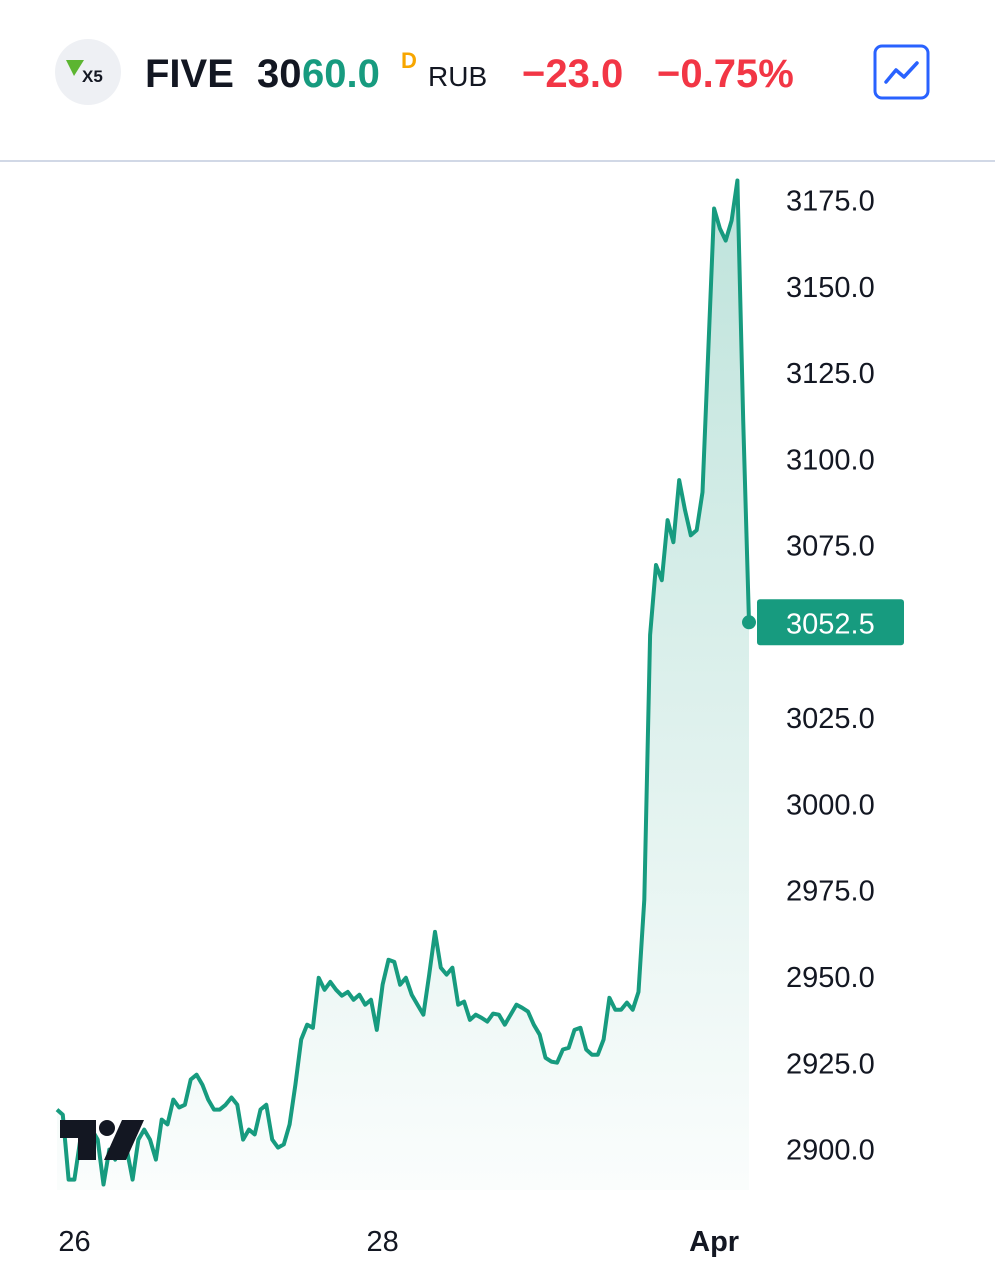 The height and width of the screenshot is (1280, 995). Describe the element at coordinates (830, 547) in the screenshot. I see `y-tick-label: 3075.0` at that location.